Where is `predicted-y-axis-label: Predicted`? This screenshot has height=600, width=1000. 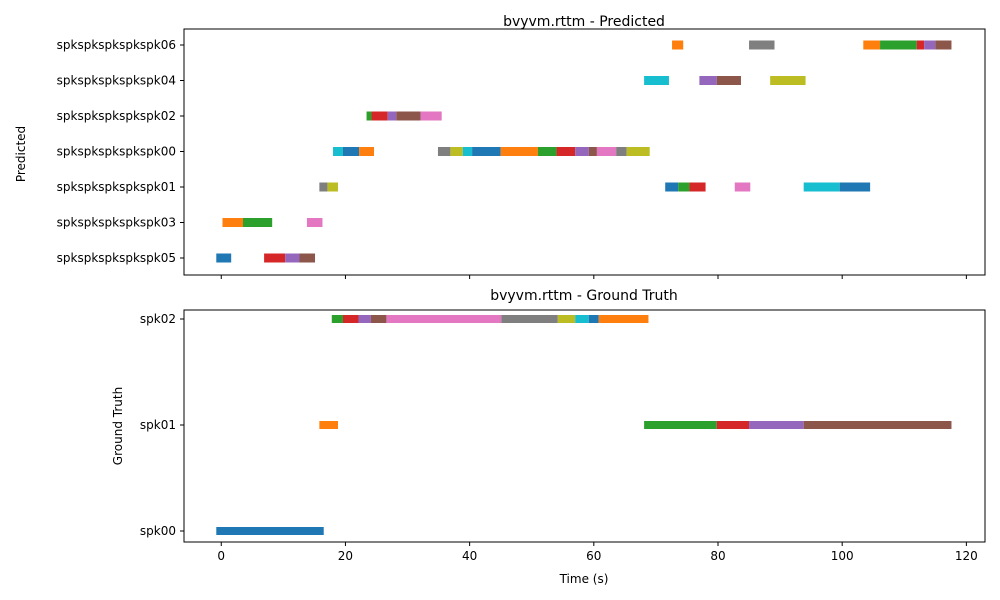
predicted-y-axis-label: Predicted is located at coordinates (21, 154).